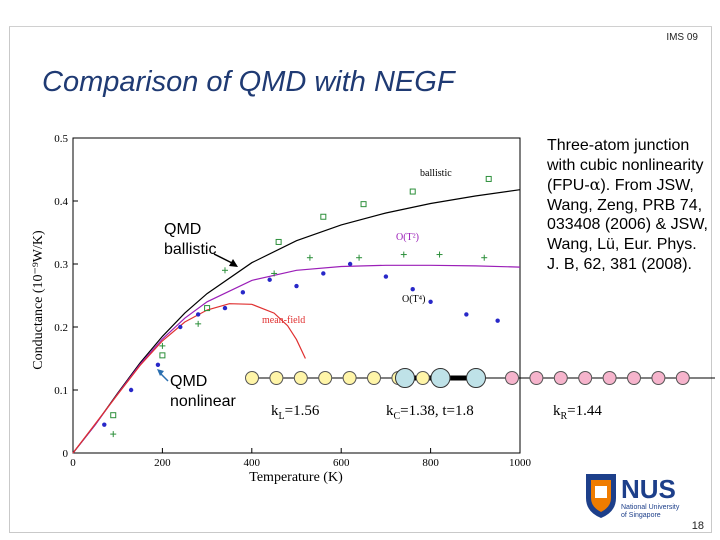 The image size is (720, 540). What do you see at coordinates (162, 463) in the screenshot?
I see `x-tick-label: 200` at bounding box center [162, 463].